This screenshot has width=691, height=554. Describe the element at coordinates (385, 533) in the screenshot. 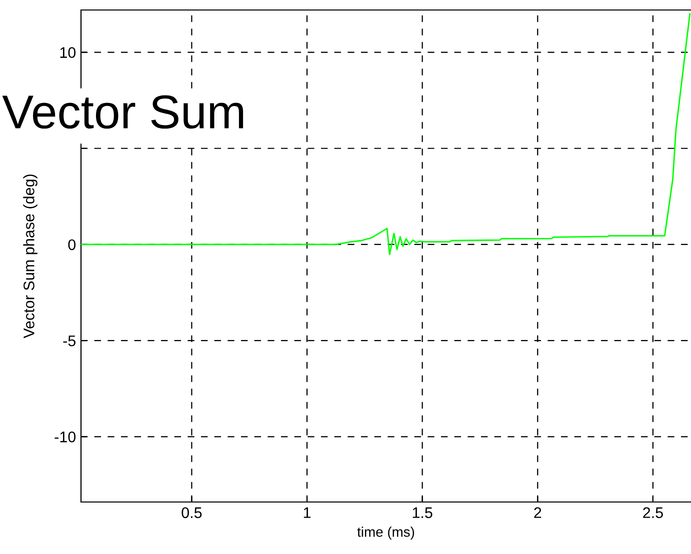

I see `x-axis-title: time (ms)` at that location.